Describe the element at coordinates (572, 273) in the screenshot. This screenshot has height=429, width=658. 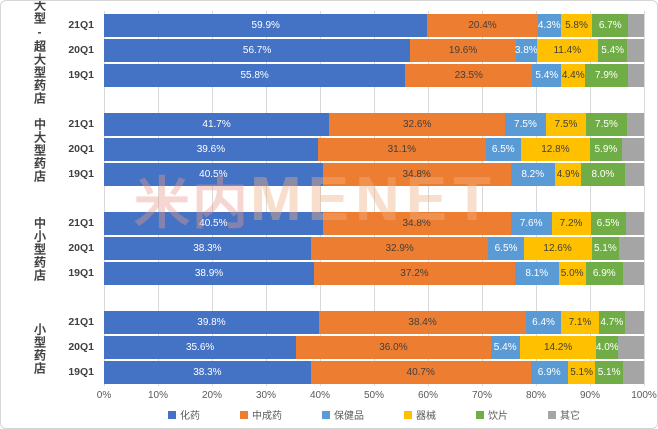
I see `segment-data-label: 5.0%` at that location.